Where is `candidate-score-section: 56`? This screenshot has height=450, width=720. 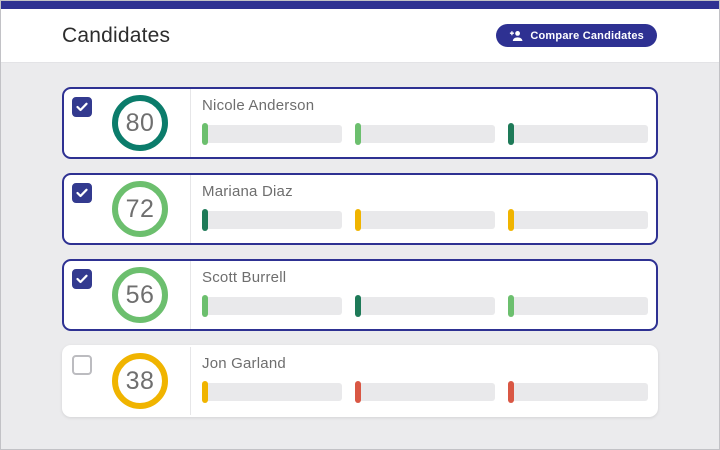 candidate-score-section: 56 is located at coordinates (127, 295).